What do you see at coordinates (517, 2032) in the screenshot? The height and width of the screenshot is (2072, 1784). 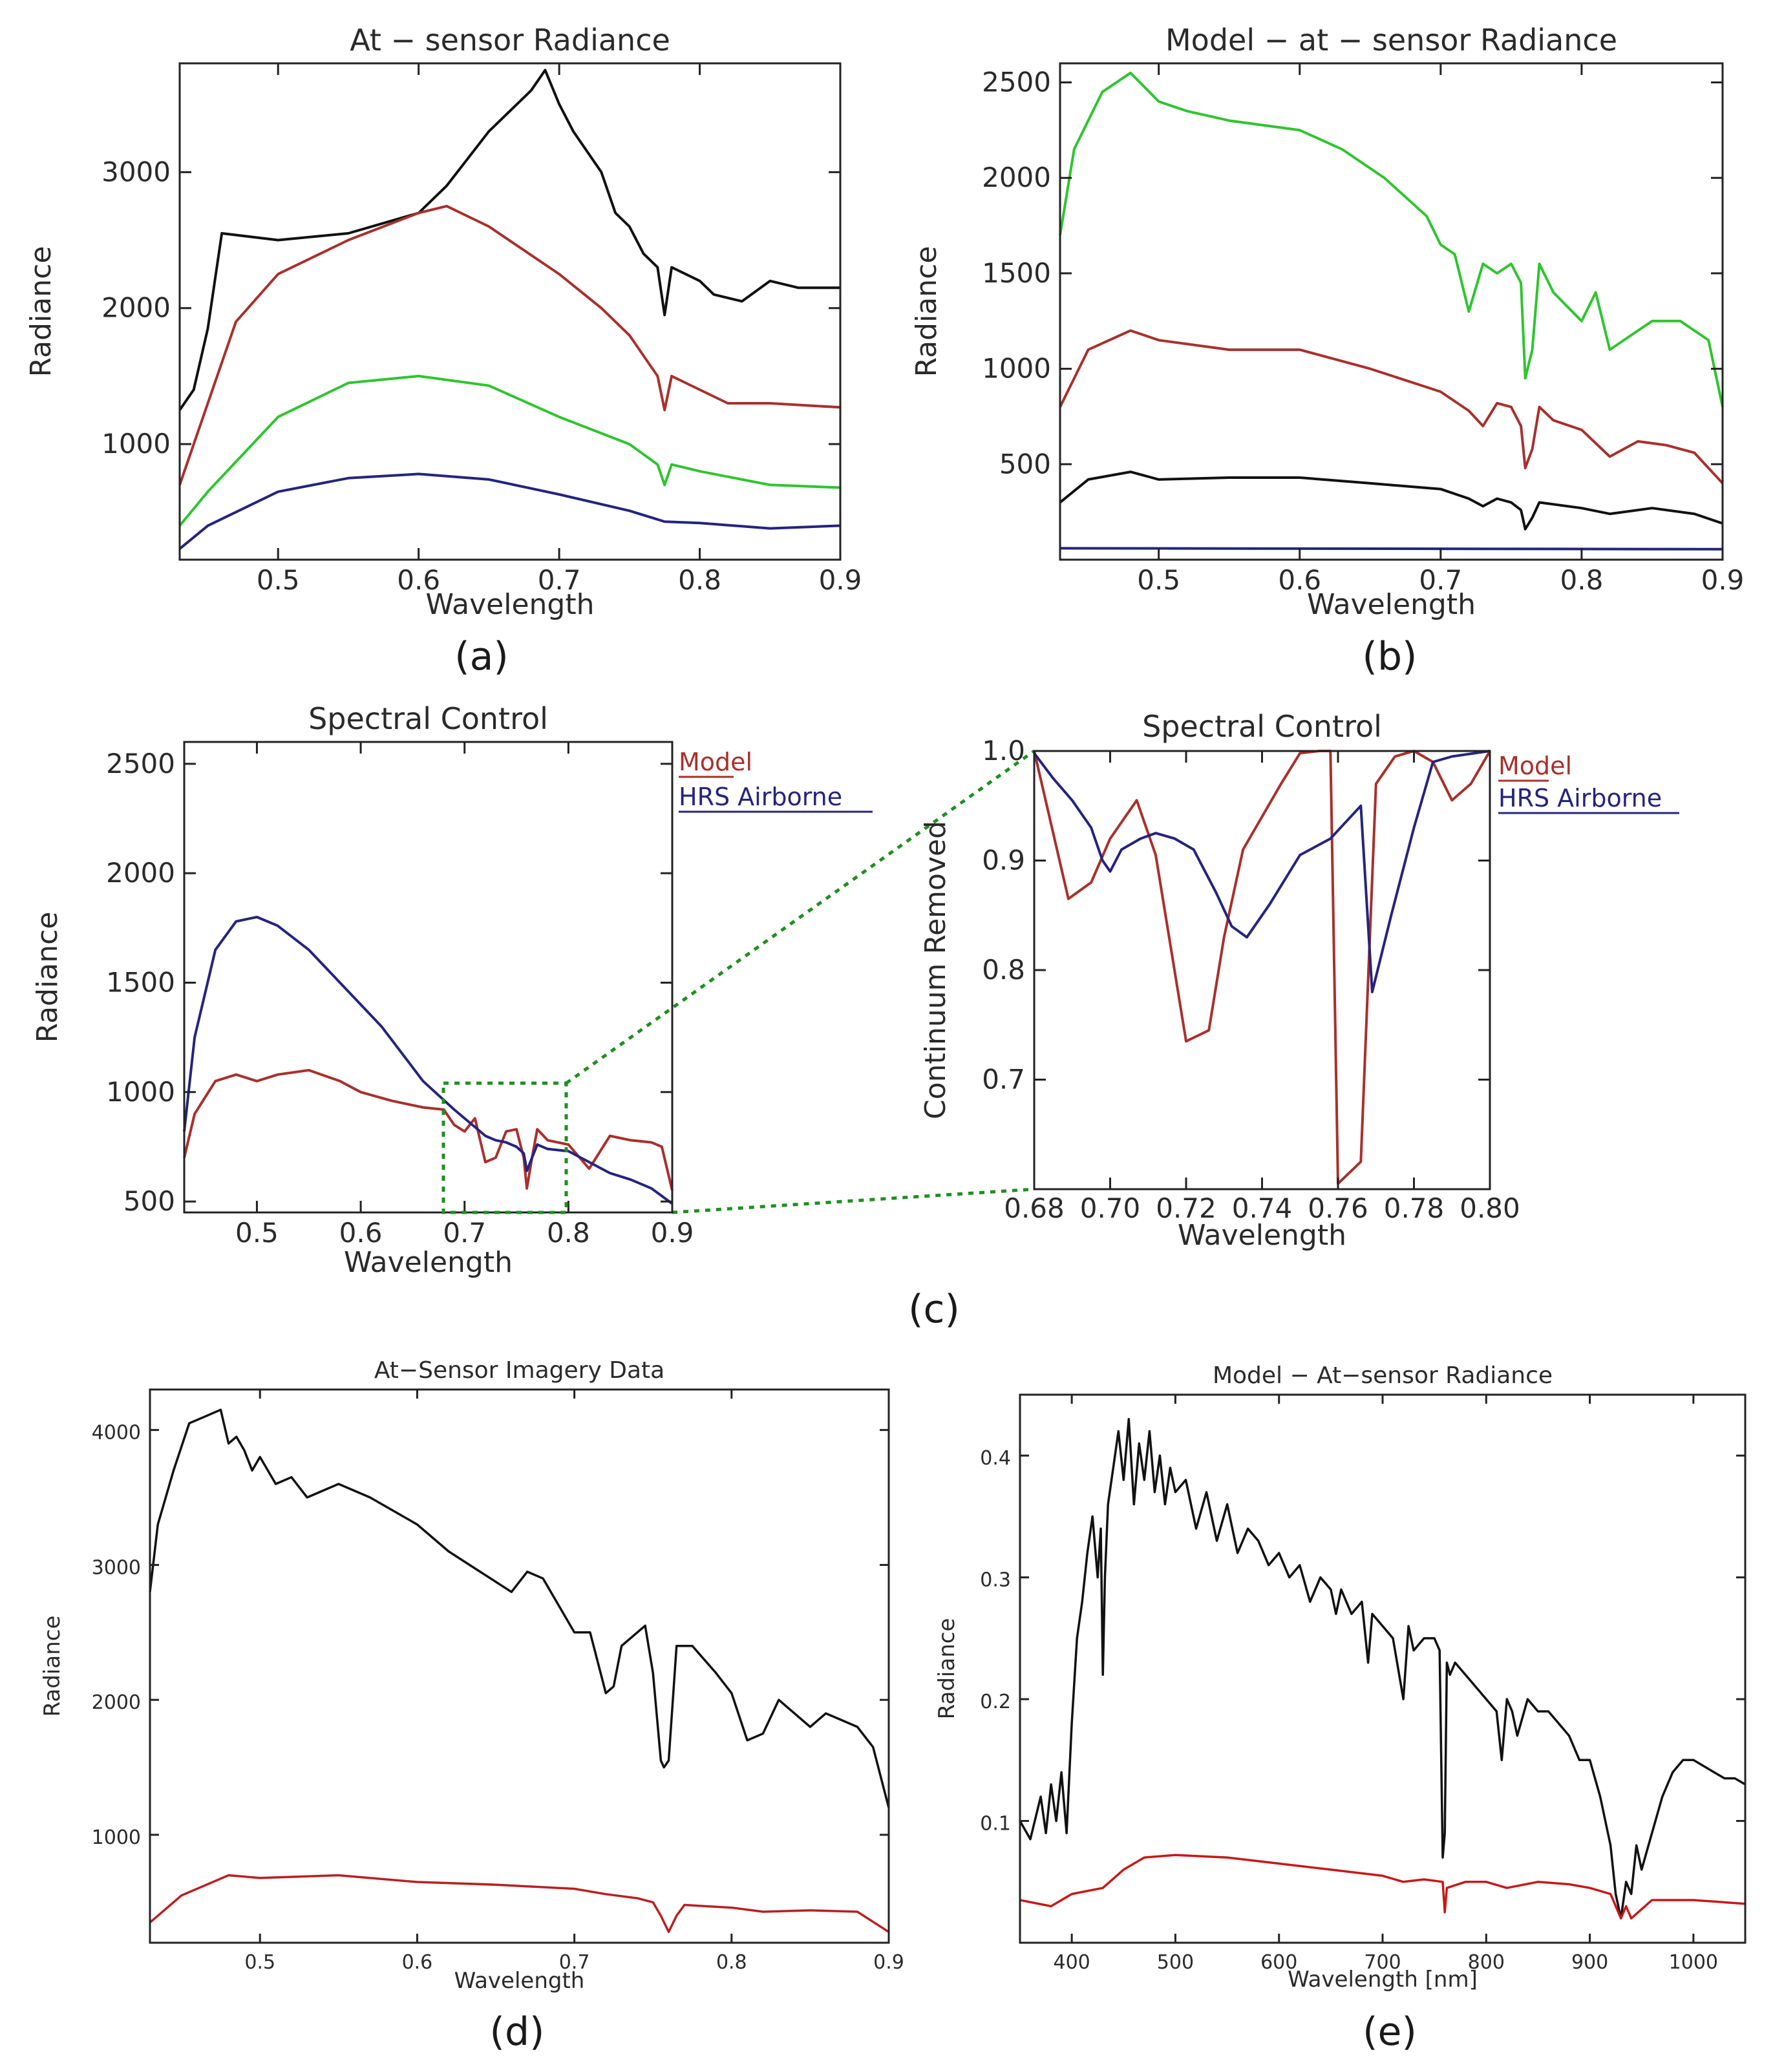 I see `caption-d: (d)` at bounding box center [517, 2032].